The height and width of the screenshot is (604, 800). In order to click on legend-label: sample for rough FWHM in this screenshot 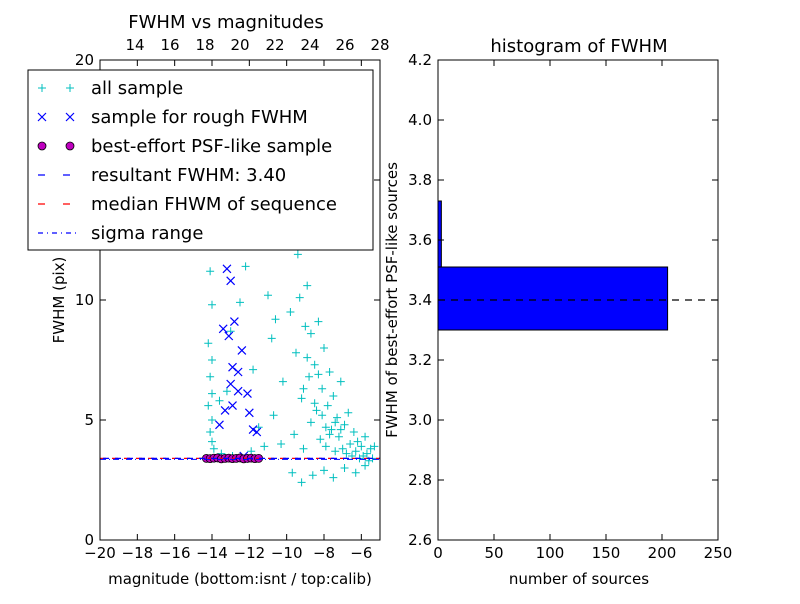, I will do `click(199, 117)`.